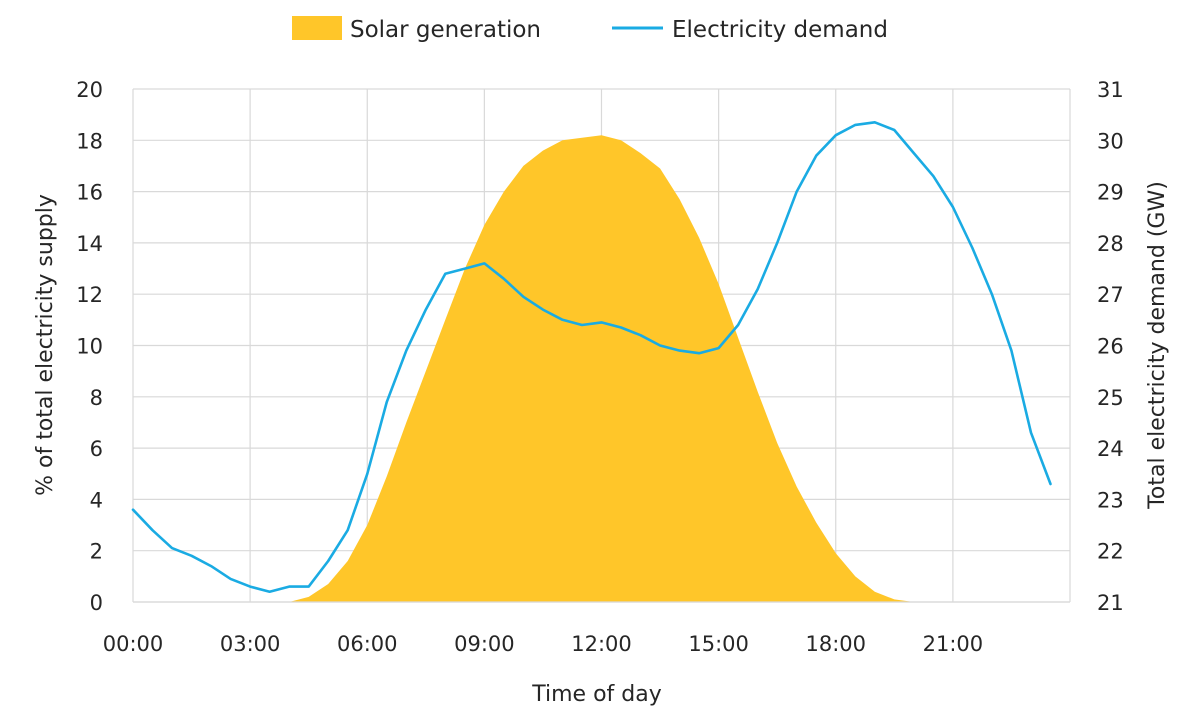  I want to click on x-tick-label: 12:00, so click(601, 644).